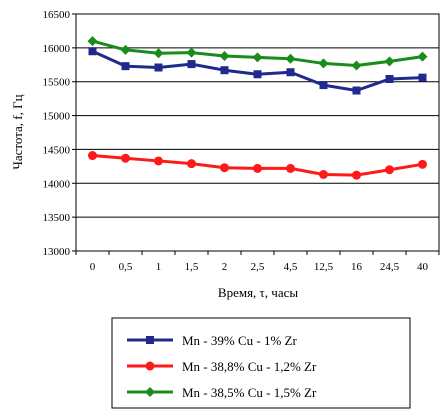 Image resolution: width=442 pixels, height=419 pixels. I want to click on x-tick-label: 4,5, so click(291, 267).